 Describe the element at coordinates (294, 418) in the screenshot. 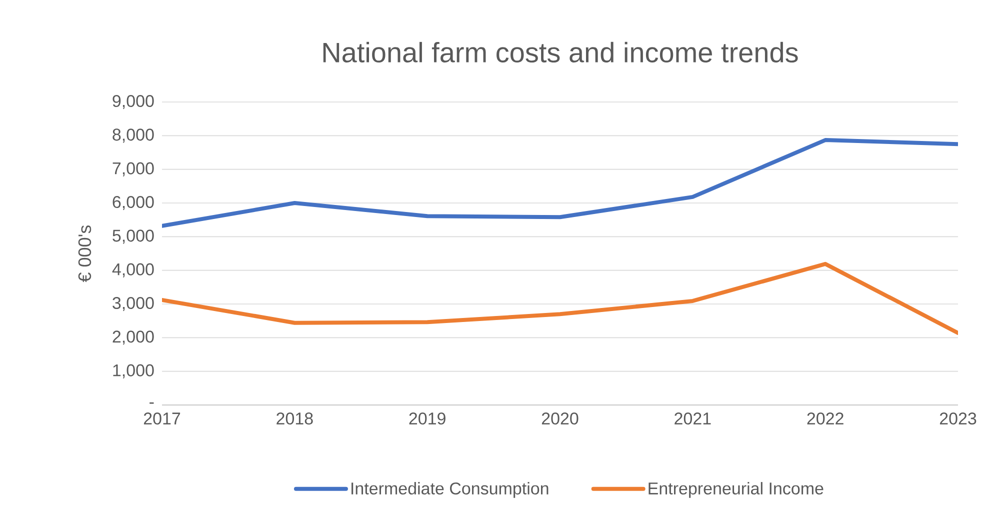

I see `x-tick-label: 2018` at that location.